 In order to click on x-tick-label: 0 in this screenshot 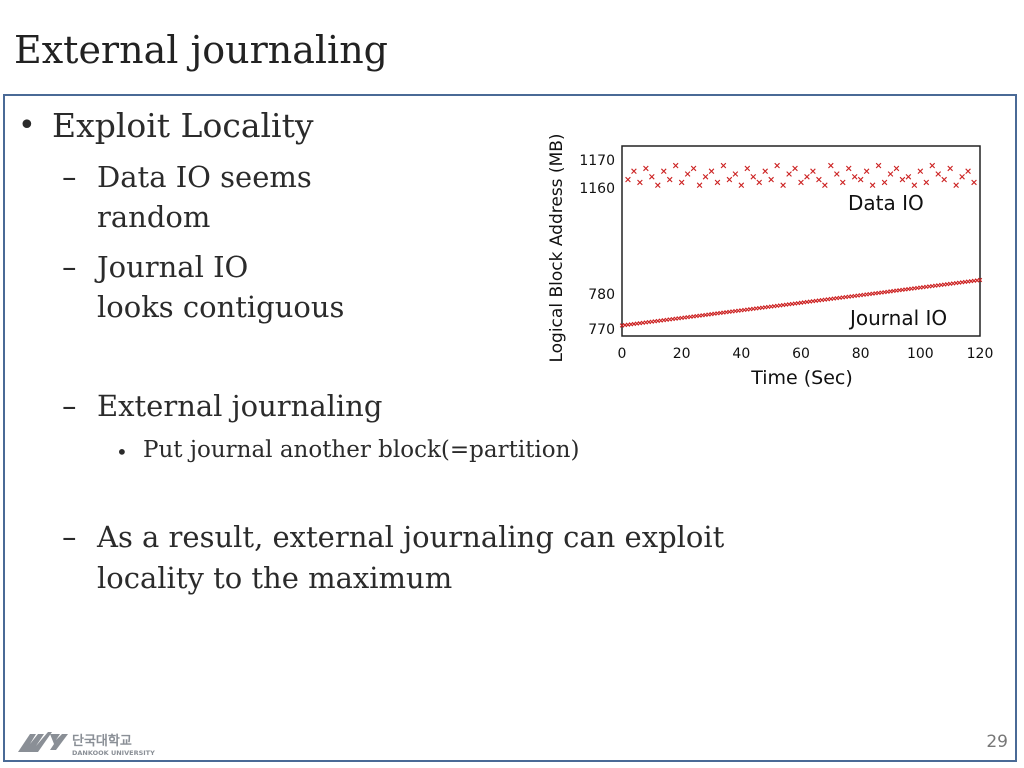, I will do `click(622, 354)`.